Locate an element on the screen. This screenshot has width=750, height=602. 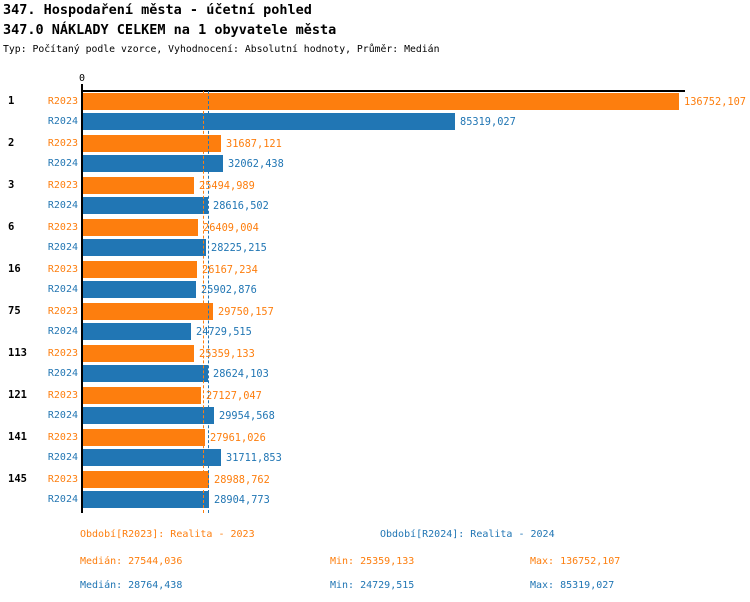
bar-3-r2024 is located at coordinates (145, 205).